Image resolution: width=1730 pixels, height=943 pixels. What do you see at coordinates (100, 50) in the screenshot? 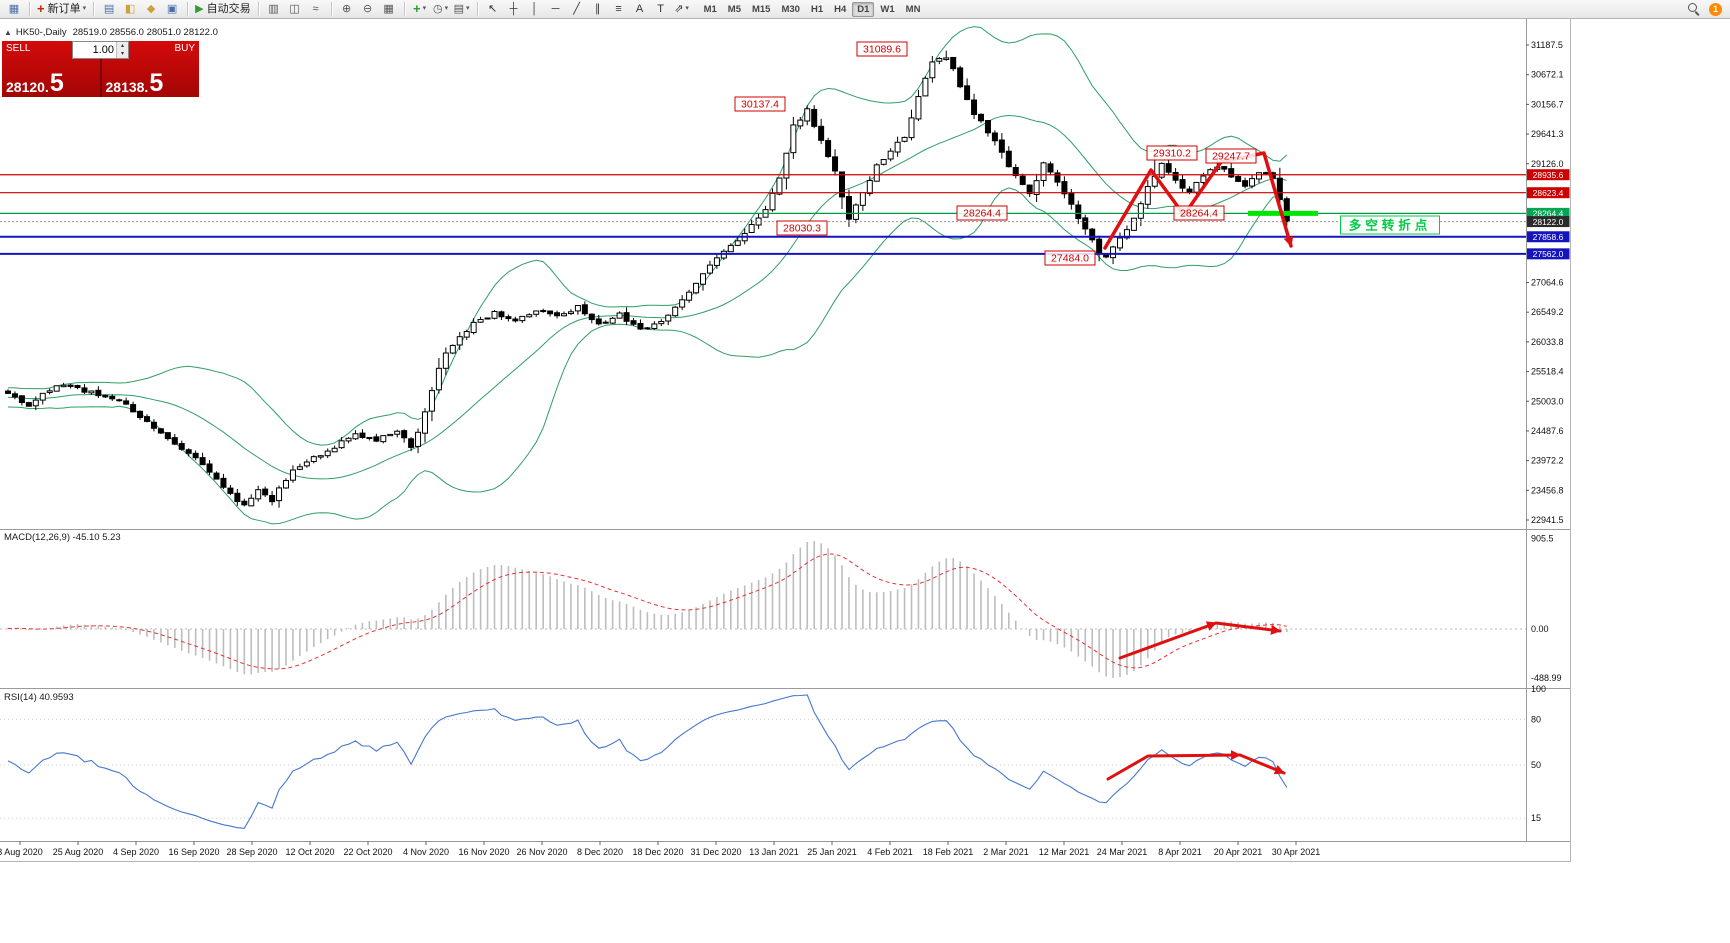
I see `volume-input: 1.00 ▴ ▾` at bounding box center [100, 50].